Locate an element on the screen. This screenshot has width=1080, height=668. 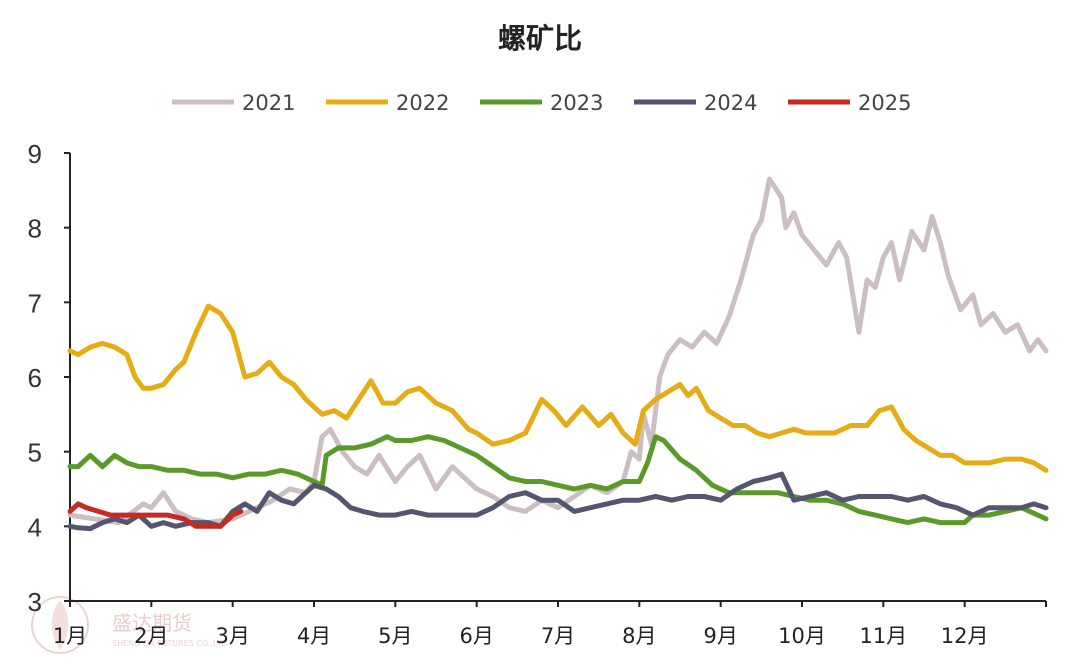
watermark-logo-icon is located at coordinates (60, 625).